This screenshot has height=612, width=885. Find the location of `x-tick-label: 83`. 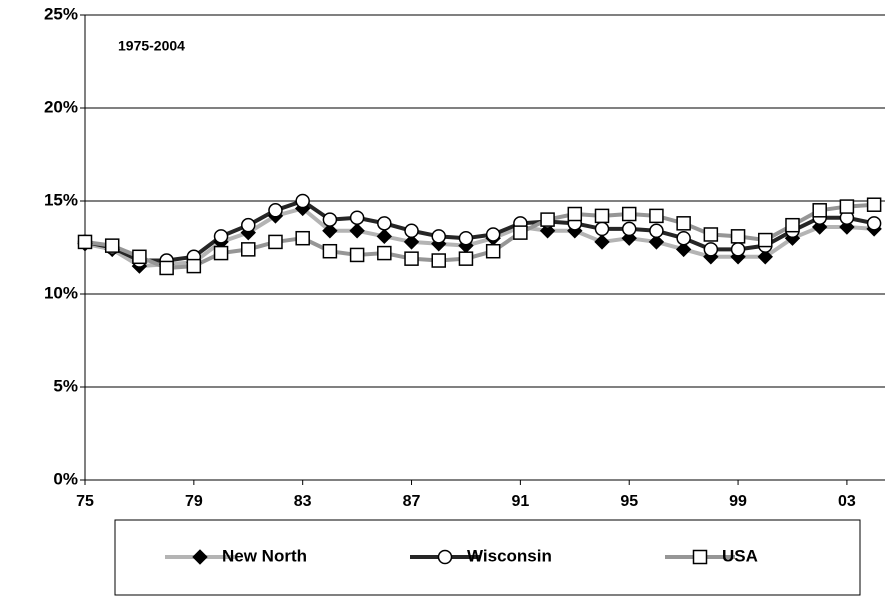

x-tick-label: 83 is located at coordinates (303, 501).